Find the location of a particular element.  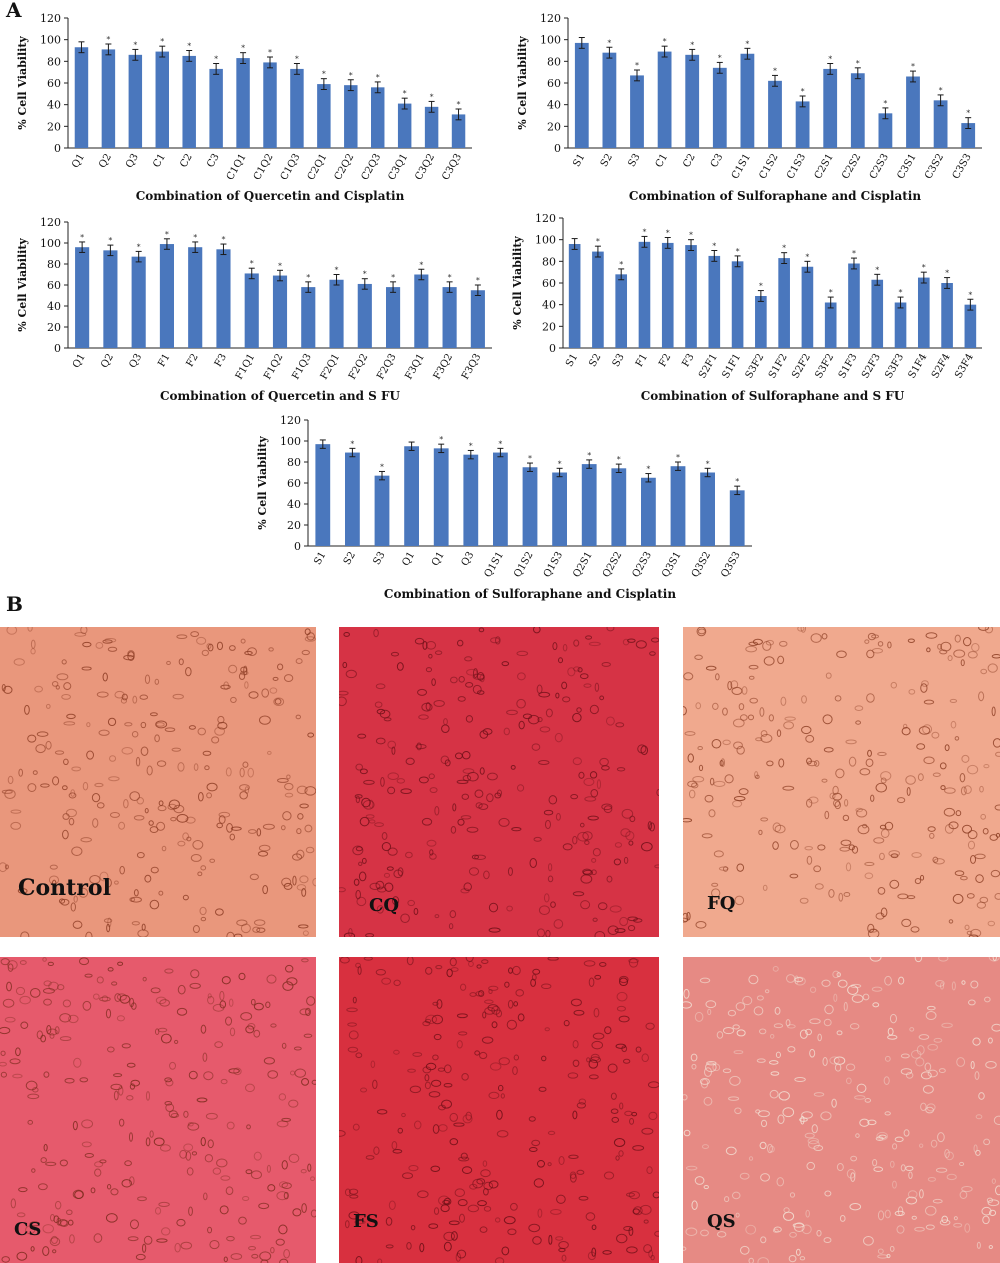

x-tick-label: F3 is located at coordinates (688, 360).